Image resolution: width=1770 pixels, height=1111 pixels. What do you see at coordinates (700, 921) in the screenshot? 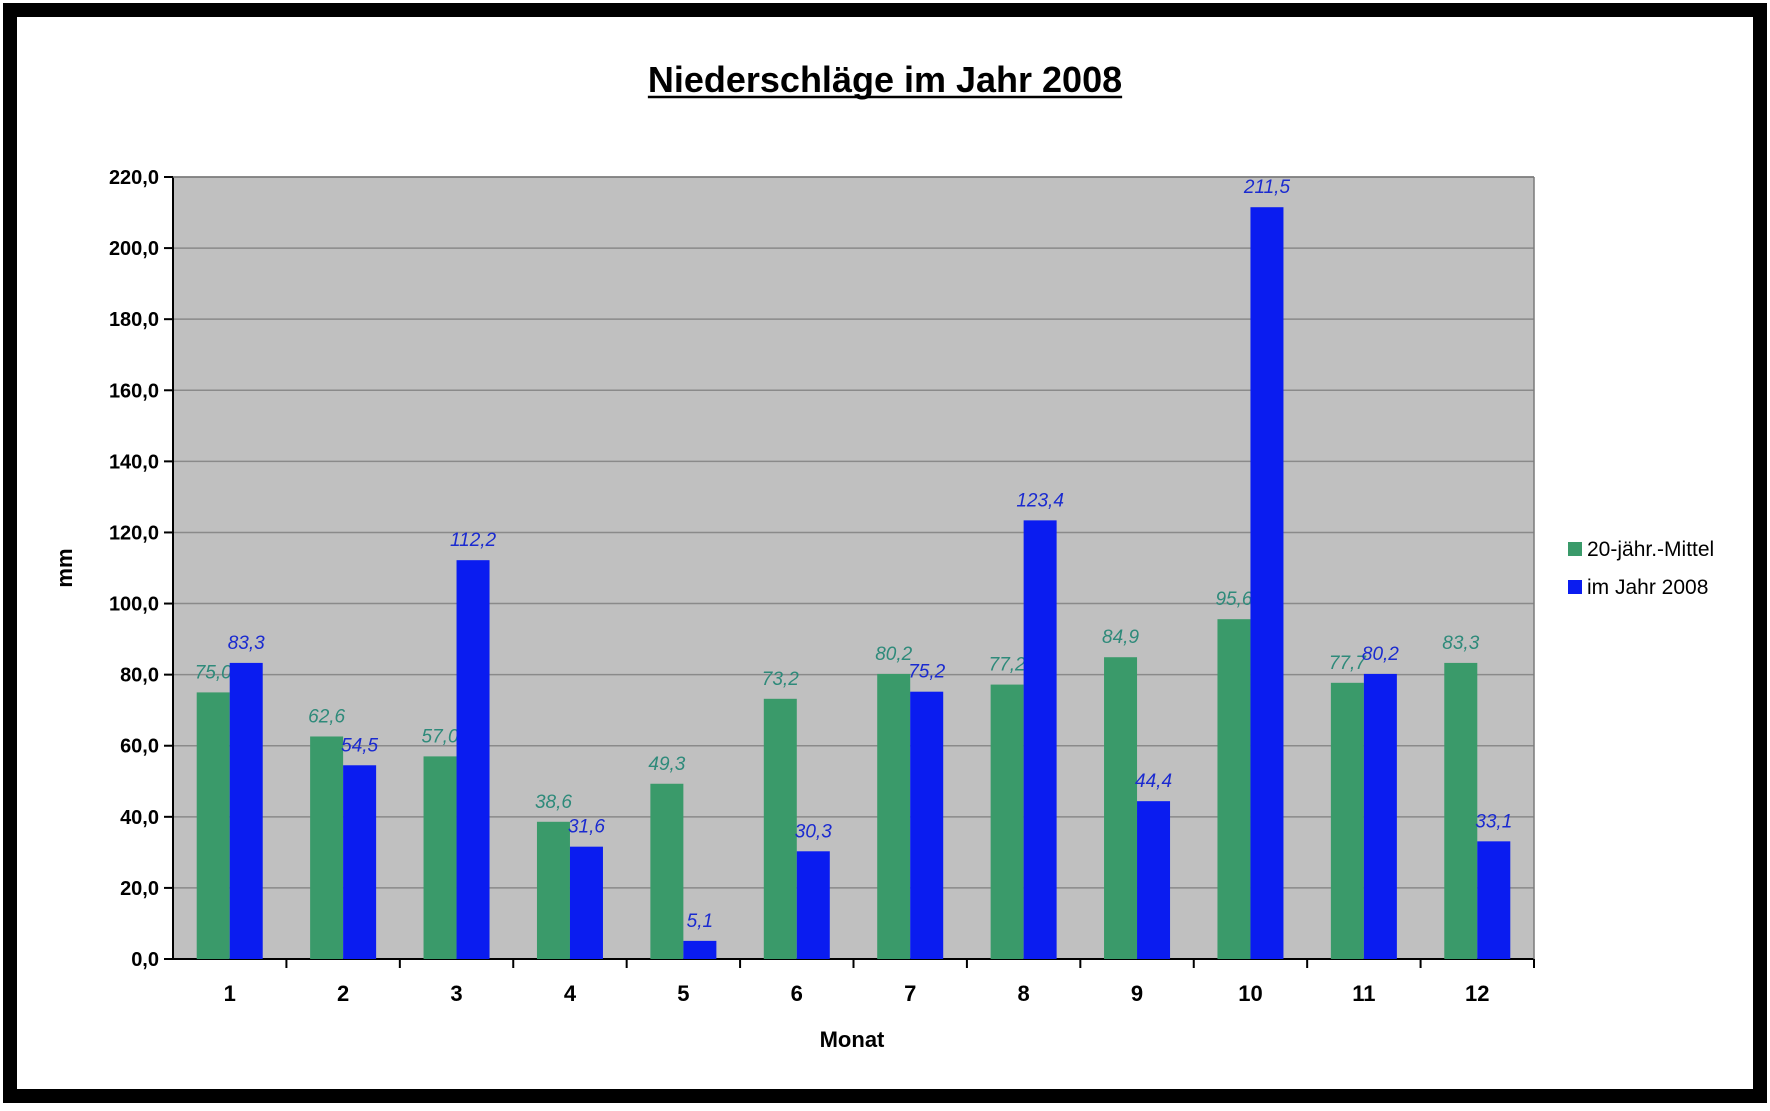
I see `data-label: 5,1` at bounding box center [700, 921].